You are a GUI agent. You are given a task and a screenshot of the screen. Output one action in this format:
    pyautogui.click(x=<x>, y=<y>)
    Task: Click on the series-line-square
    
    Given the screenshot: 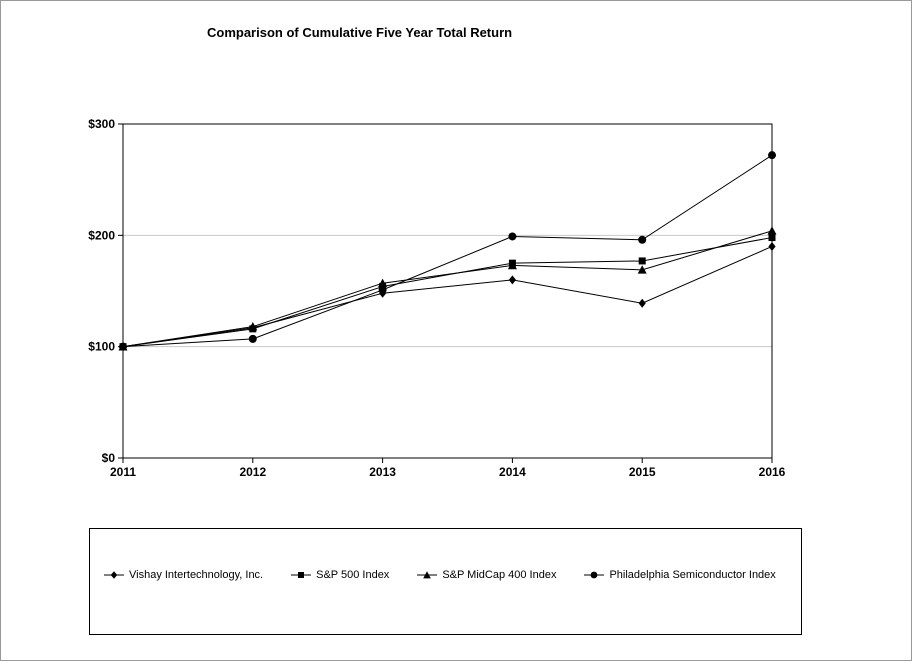 What is the action you would take?
    pyautogui.click(x=447, y=292)
    